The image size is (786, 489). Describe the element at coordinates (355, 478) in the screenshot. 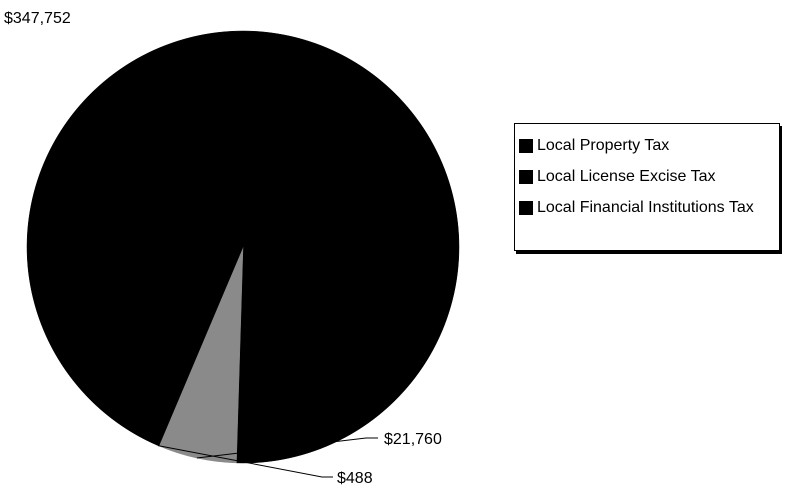

I see `data-label-local-financial-institutions-tax: $488` at that location.